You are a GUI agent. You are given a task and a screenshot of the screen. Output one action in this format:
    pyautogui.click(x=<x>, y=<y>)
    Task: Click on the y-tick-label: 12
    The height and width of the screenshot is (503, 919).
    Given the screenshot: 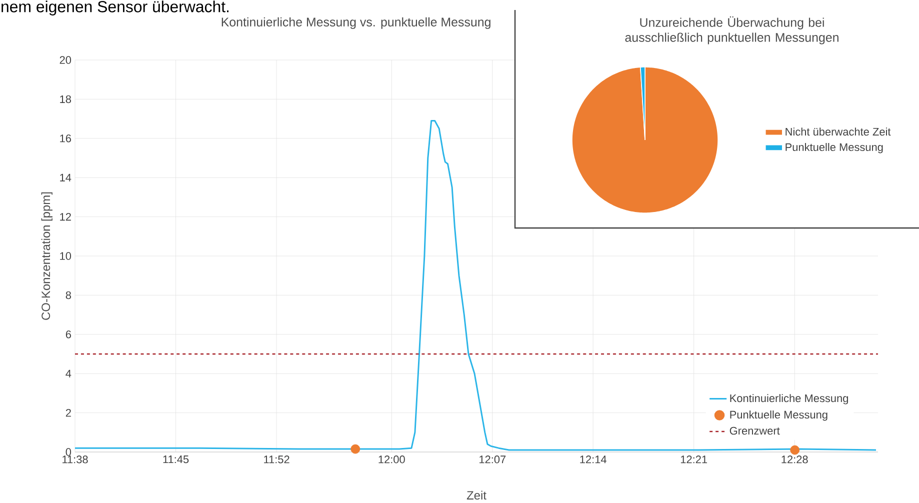 What is the action you would take?
    pyautogui.click(x=65, y=216)
    